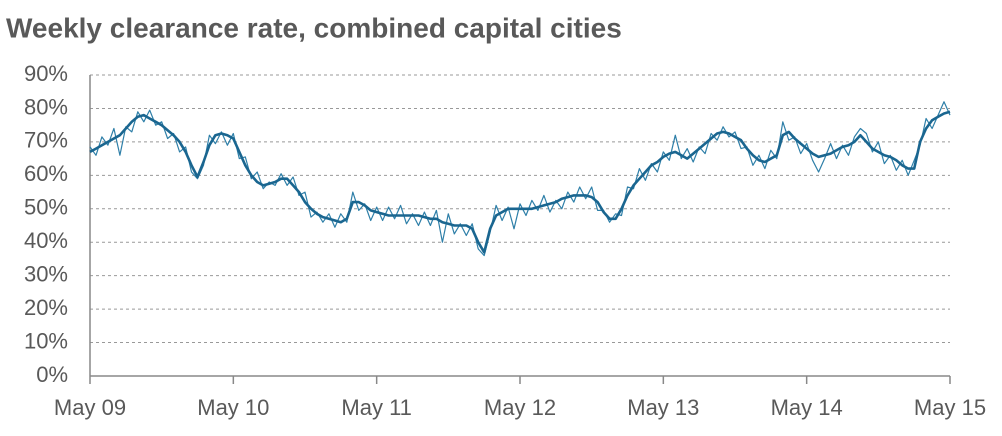 This screenshot has width=1002, height=436. What do you see at coordinates (46, 173) in the screenshot?
I see `y-tick-label: 60%` at bounding box center [46, 173].